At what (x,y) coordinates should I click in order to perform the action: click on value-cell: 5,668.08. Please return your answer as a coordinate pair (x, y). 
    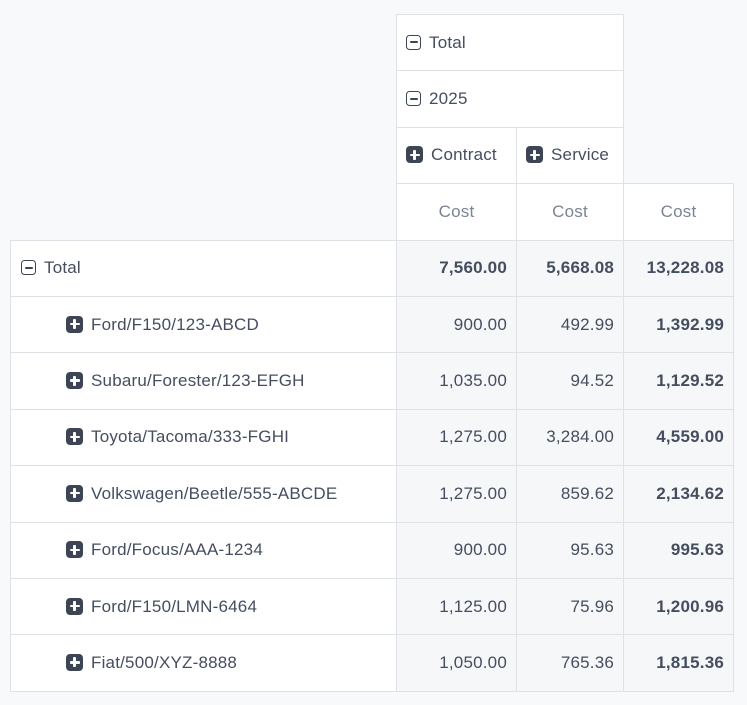
    Looking at the image, I should click on (570, 268).